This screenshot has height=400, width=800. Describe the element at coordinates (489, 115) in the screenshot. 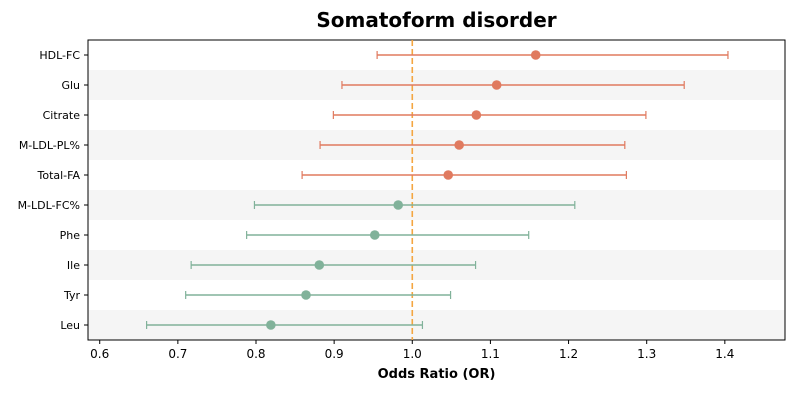

I see `row-citrate` at that location.